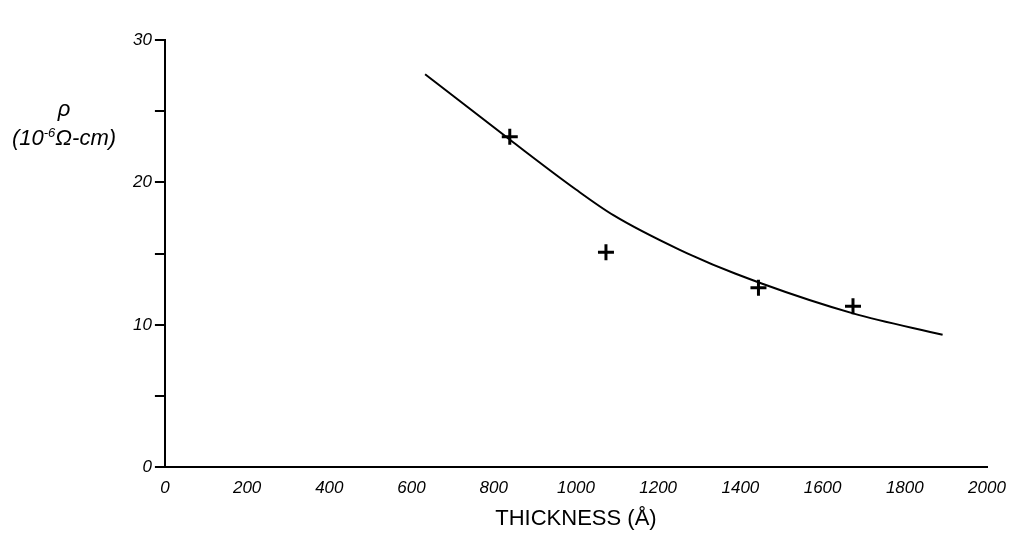 This screenshot has width=1027, height=546. What do you see at coordinates (412, 488) in the screenshot?
I see `x-tick-label: 600` at bounding box center [412, 488].